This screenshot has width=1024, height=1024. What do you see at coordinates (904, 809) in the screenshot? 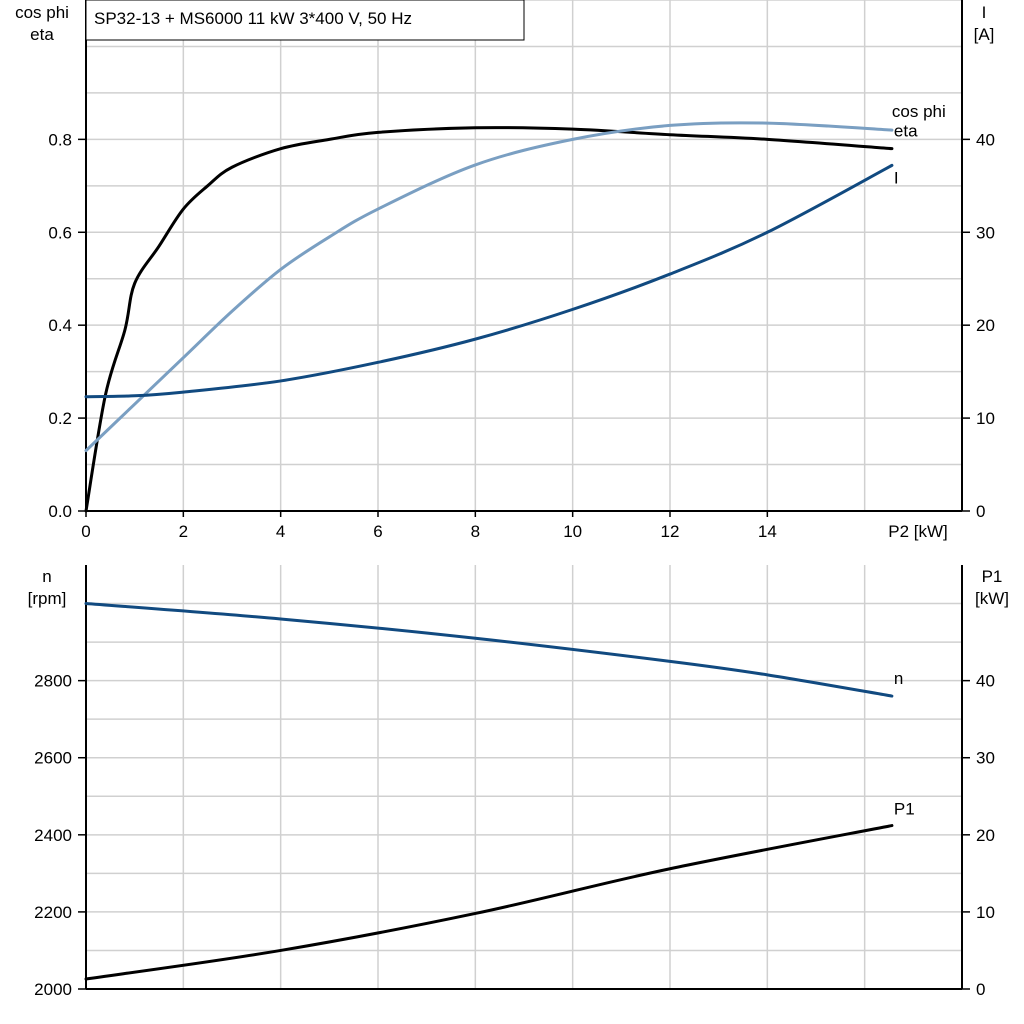
I see `series-label-p1: P1` at bounding box center [904, 809].